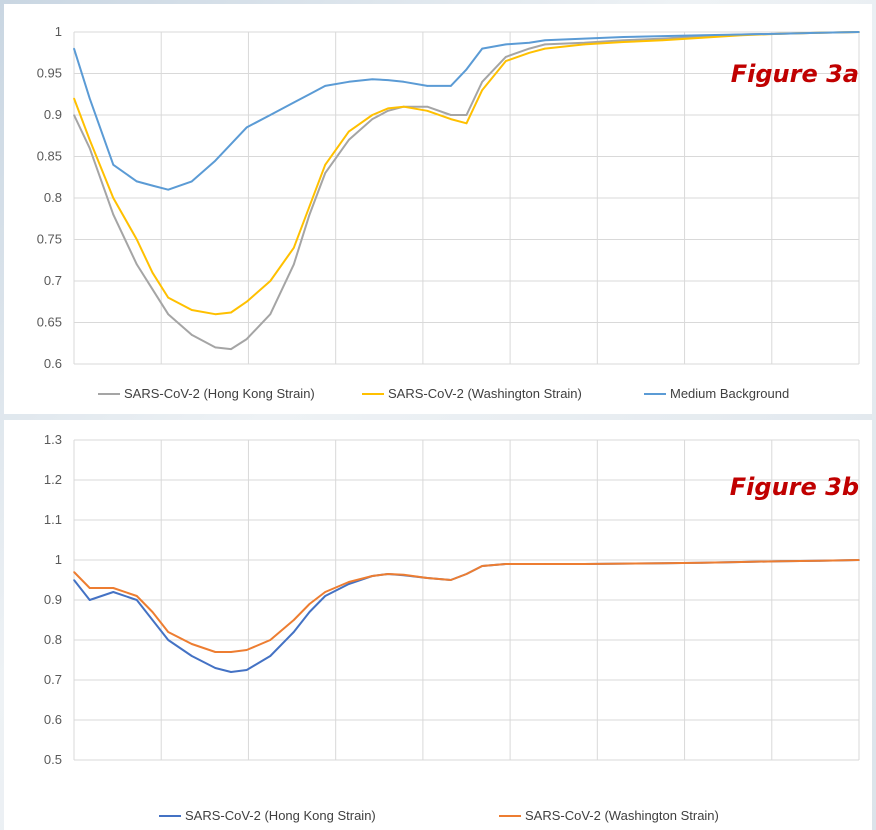 The width and height of the screenshot is (876, 830). I want to click on legend-label: Medium Background, so click(729, 393).